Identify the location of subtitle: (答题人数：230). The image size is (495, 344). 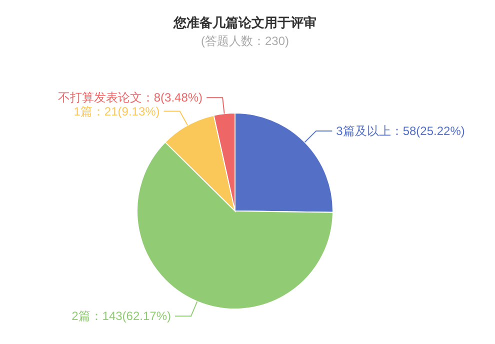
(245, 41).